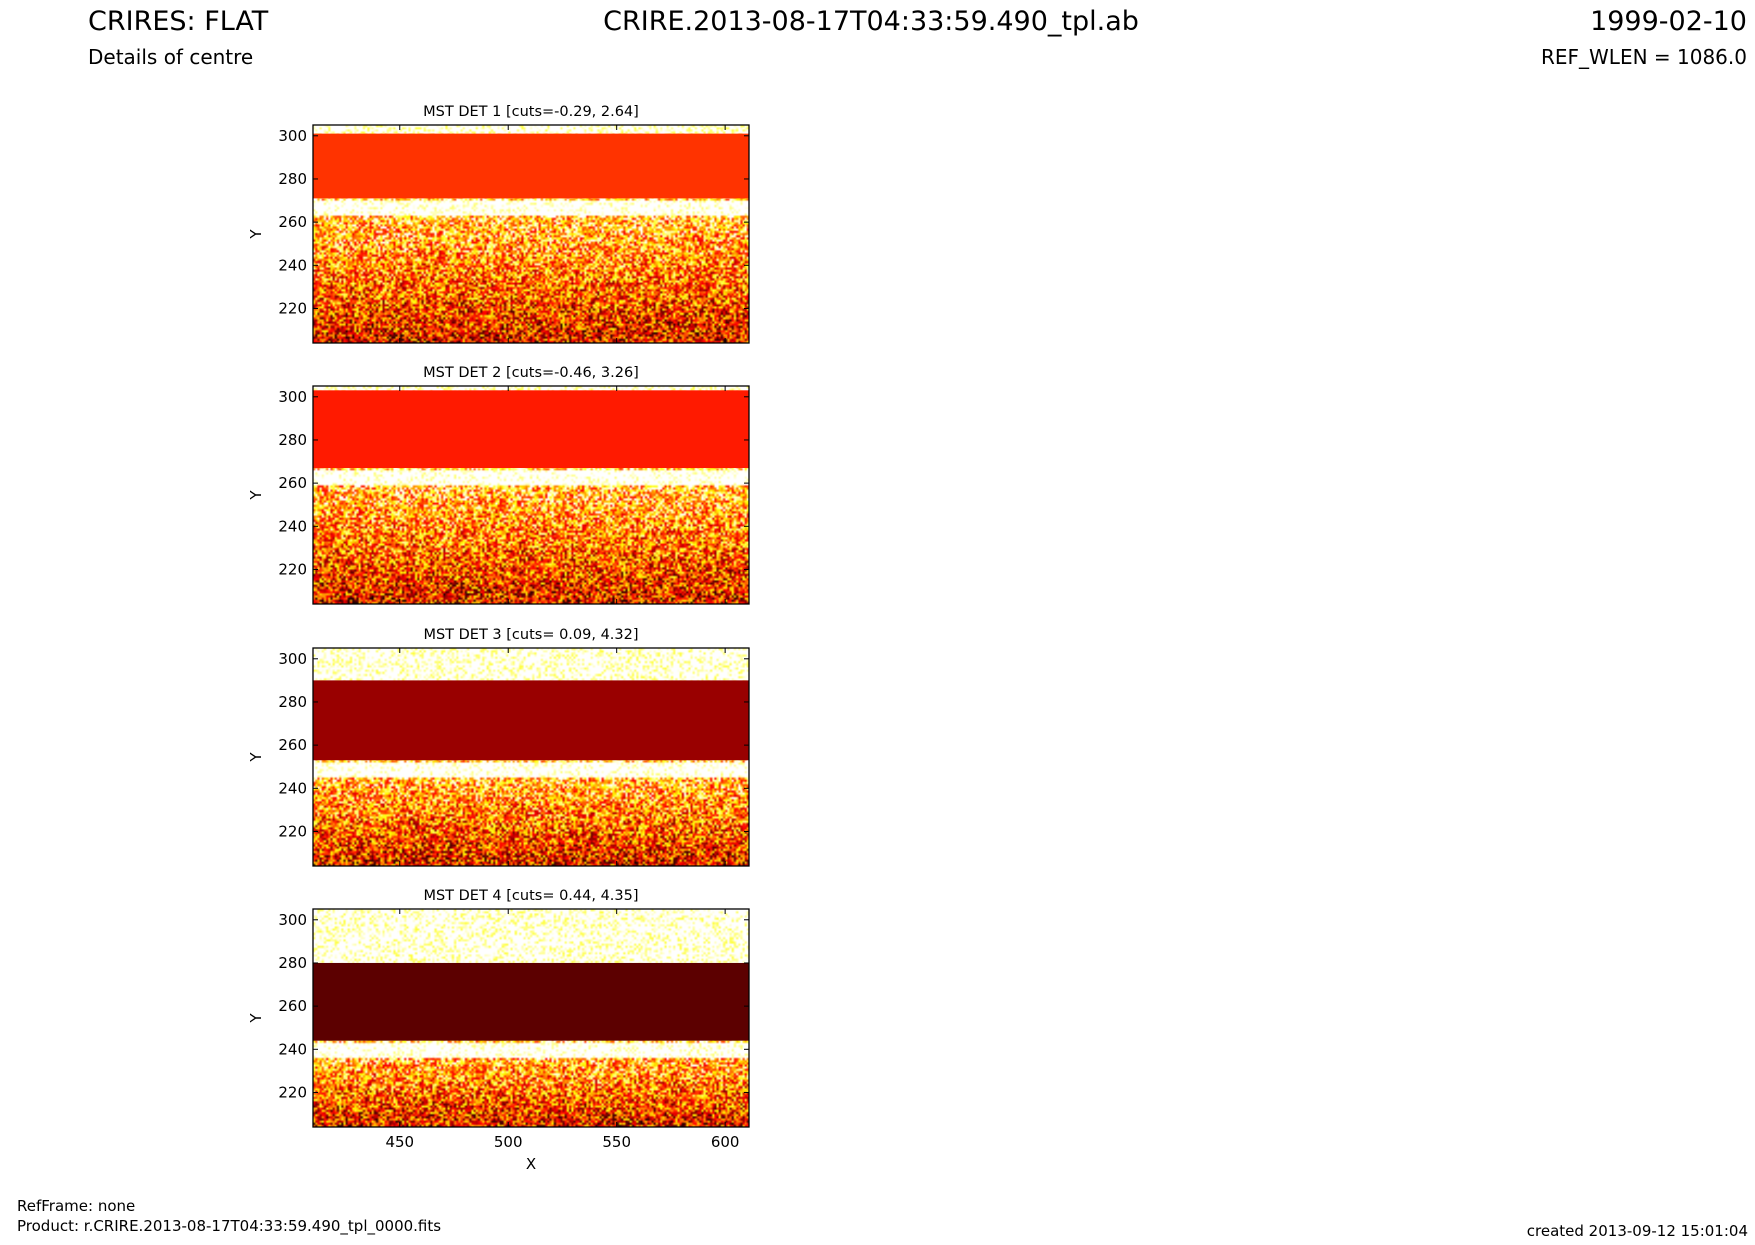 The image size is (1755, 1245). I want to click on x-tick-label: 450, so click(399, 1142).